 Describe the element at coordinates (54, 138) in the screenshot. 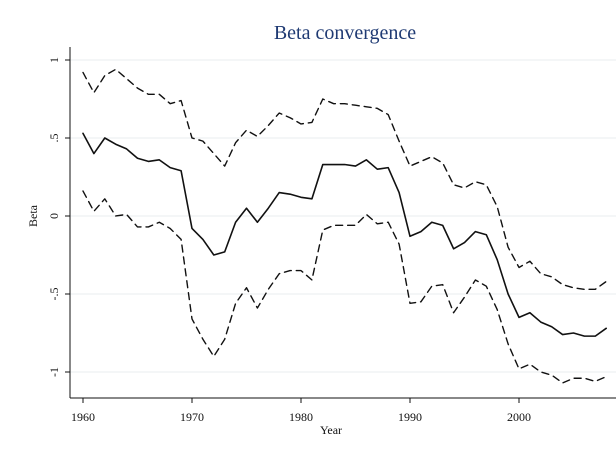

I see `y-tick-label: .5` at that location.